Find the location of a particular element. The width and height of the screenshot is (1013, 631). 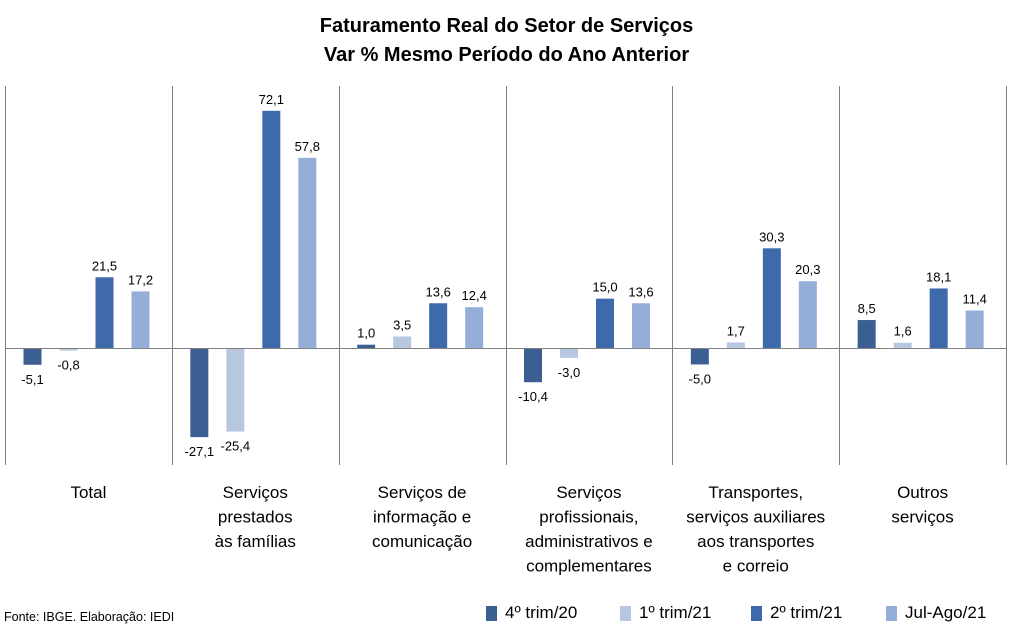

legend-label: 2º trim/21 is located at coordinates (806, 612).